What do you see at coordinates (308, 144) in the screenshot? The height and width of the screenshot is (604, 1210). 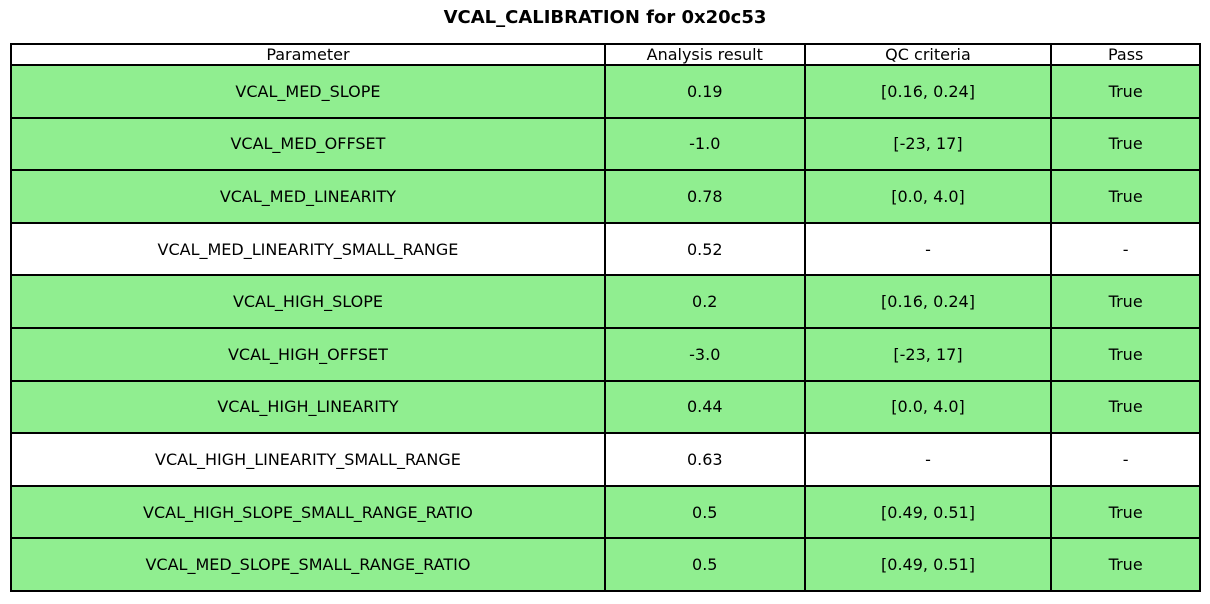 I see `parameter-cell: VCAL_MED_OFFSET` at bounding box center [308, 144].